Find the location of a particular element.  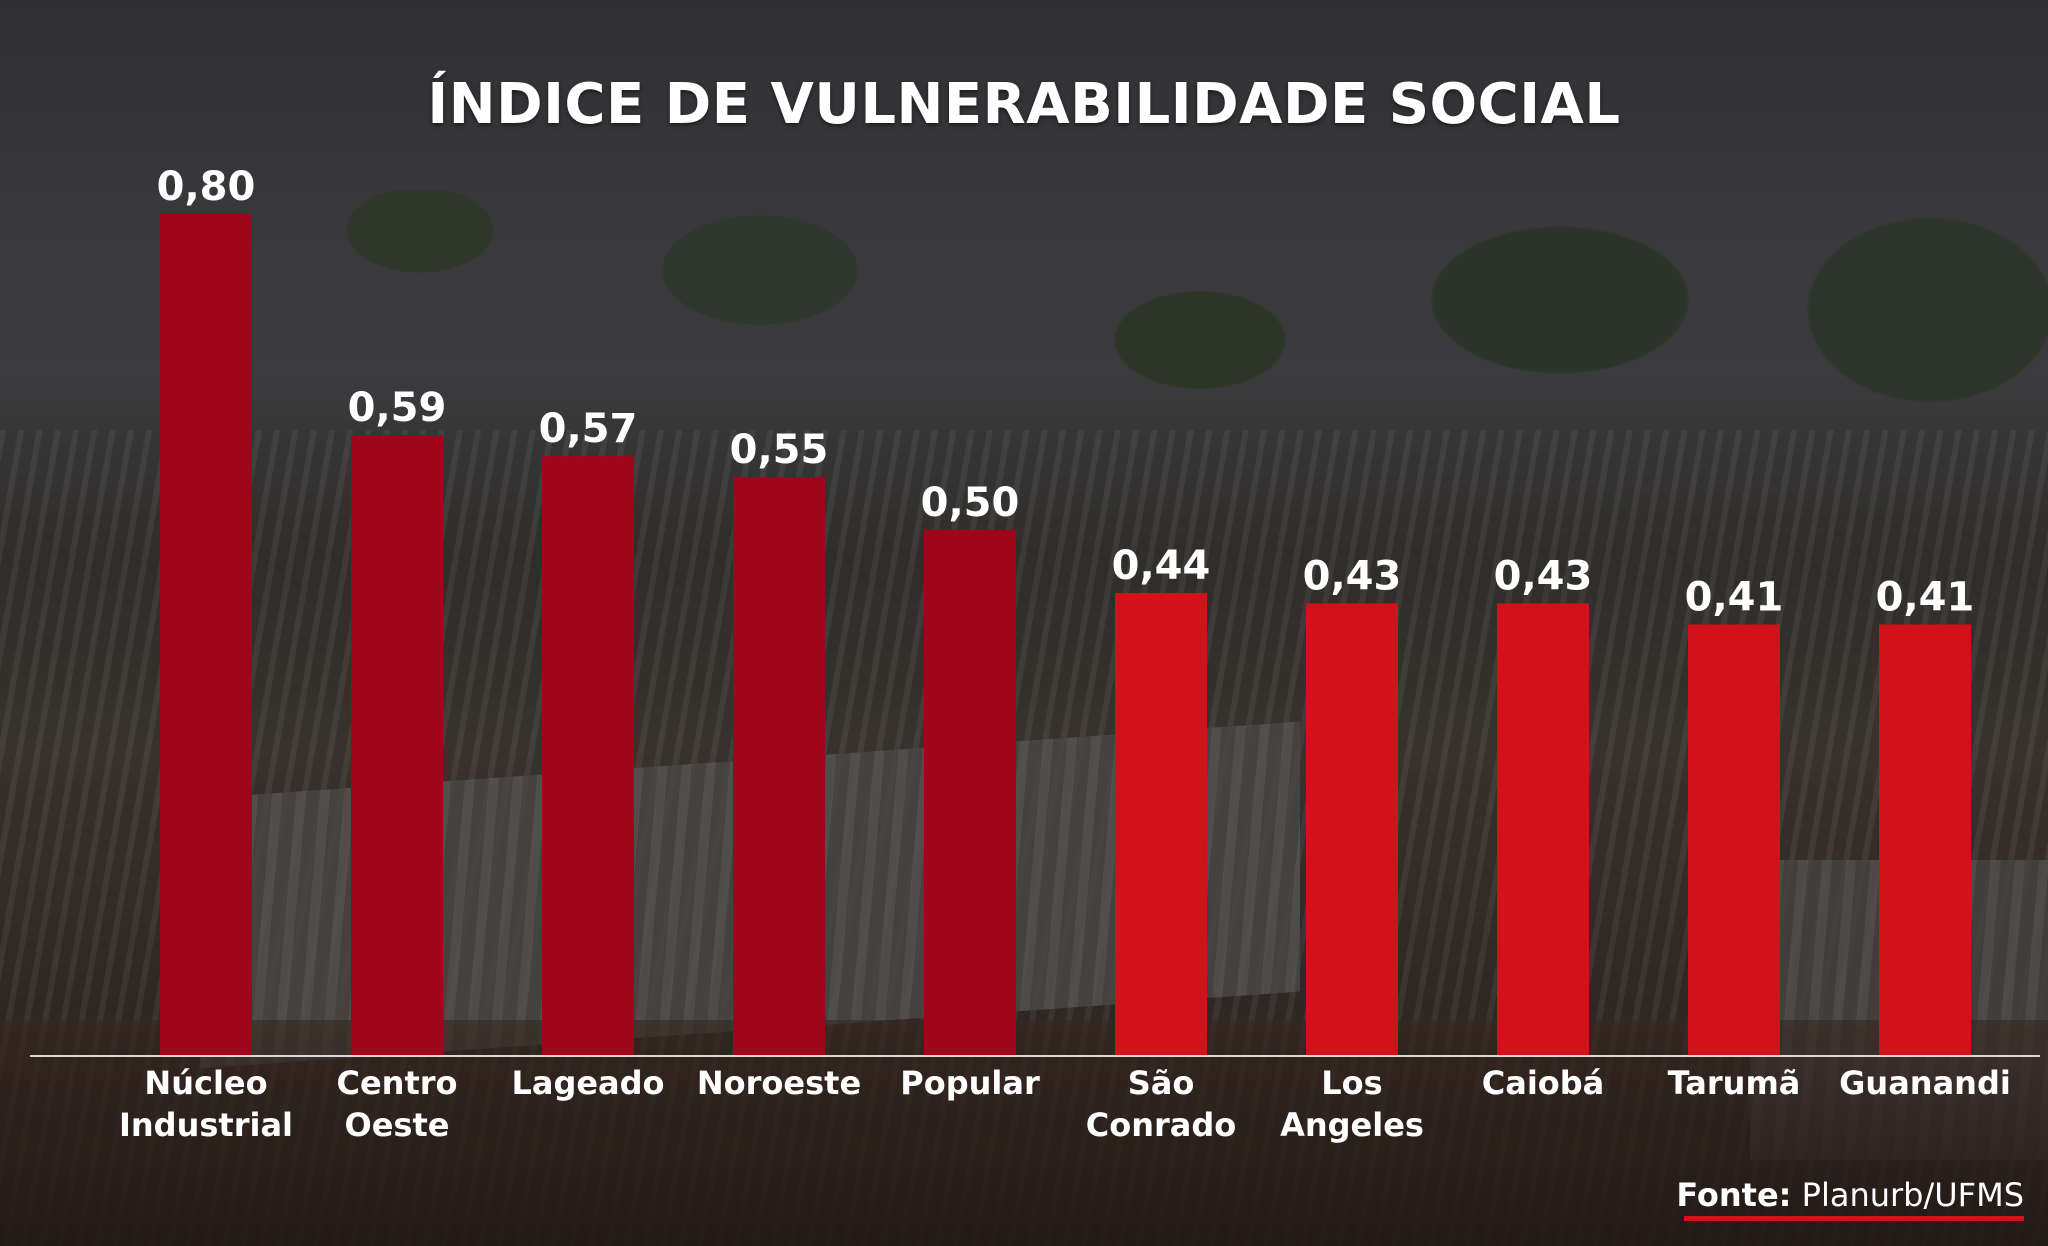

value-label-0: 0,80 is located at coordinates (206, 187).